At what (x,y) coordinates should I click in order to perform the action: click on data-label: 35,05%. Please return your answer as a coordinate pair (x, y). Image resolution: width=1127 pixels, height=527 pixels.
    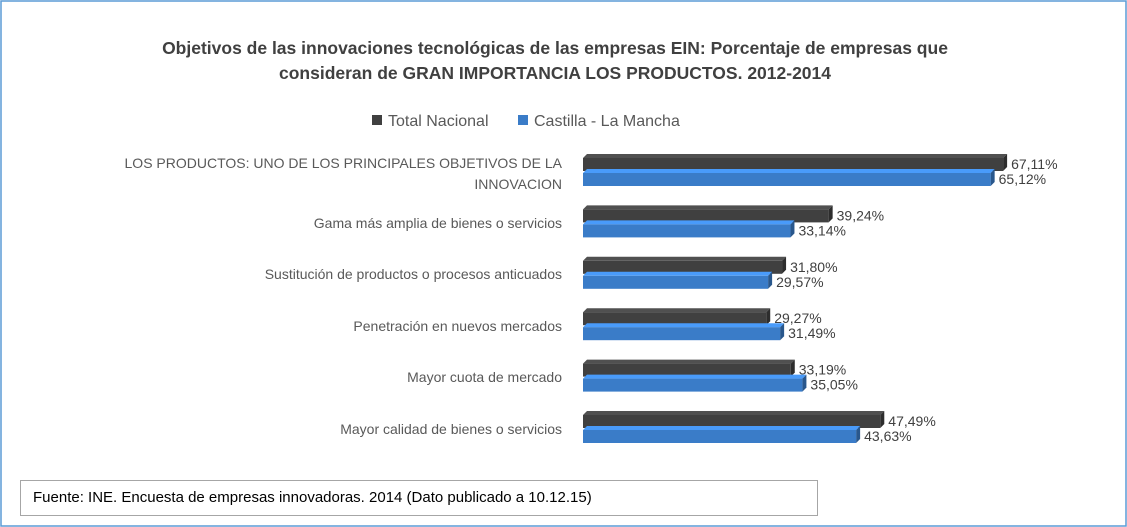
    Looking at the image, I should click on (833, 385).